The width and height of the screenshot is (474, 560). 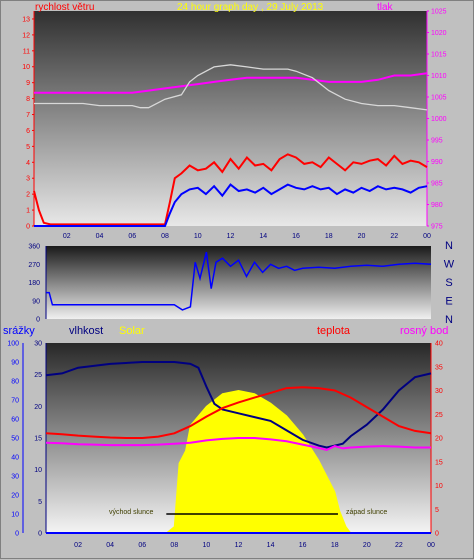 What do you see at coordinates (439, 415) in the screenshot?
I see `temperature-tick: 25` at bounding box center [439, 415].